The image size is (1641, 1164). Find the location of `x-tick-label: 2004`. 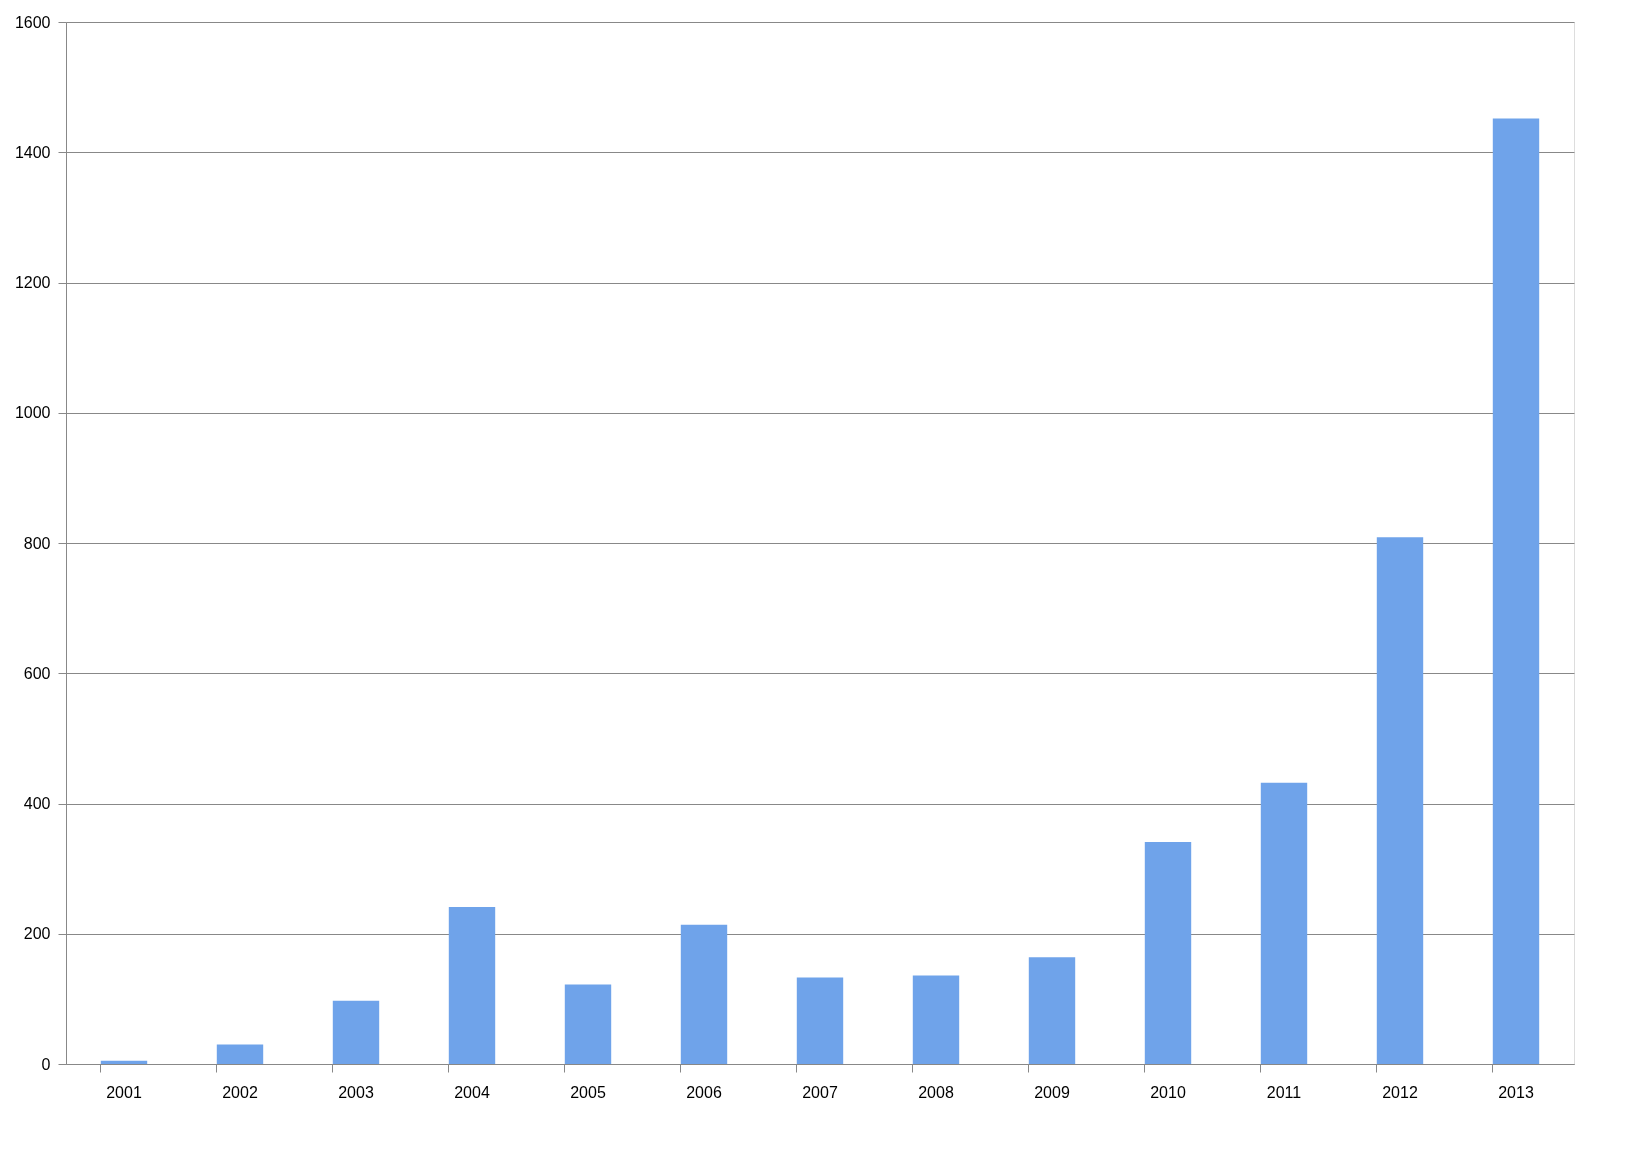

x-tick-label: 2004 is located at coordinates (472, 1092).